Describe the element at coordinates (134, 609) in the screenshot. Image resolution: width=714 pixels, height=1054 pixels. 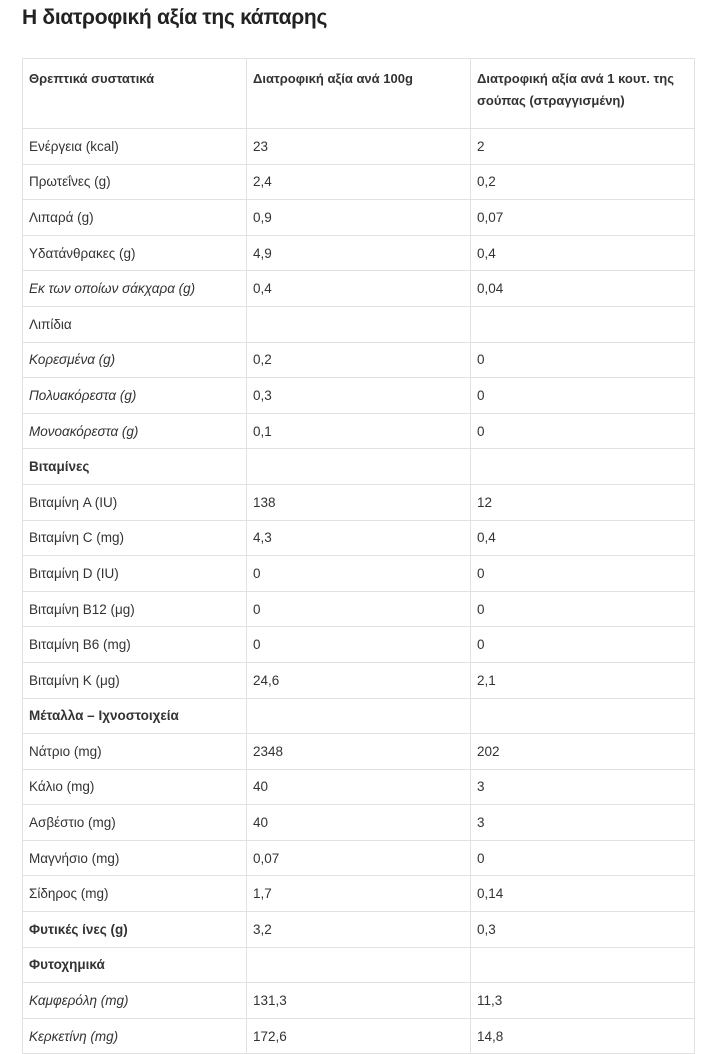
I see `table-cell: Βιταμίνη B12 (μg)` at that location.